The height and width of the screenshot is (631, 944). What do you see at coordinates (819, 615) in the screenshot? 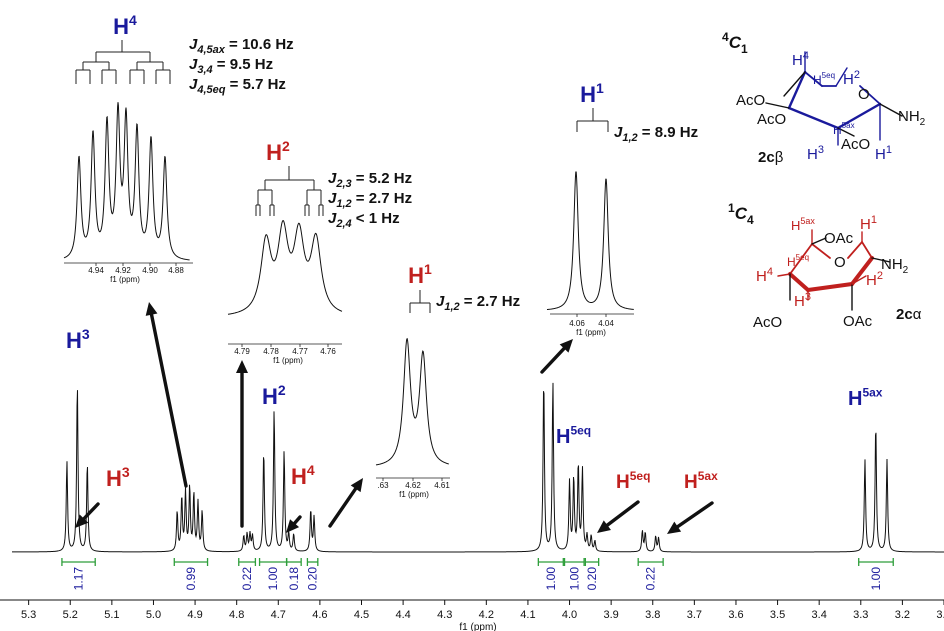
I see `x-tick-label: 3.4` at bounding box center [819, 615].